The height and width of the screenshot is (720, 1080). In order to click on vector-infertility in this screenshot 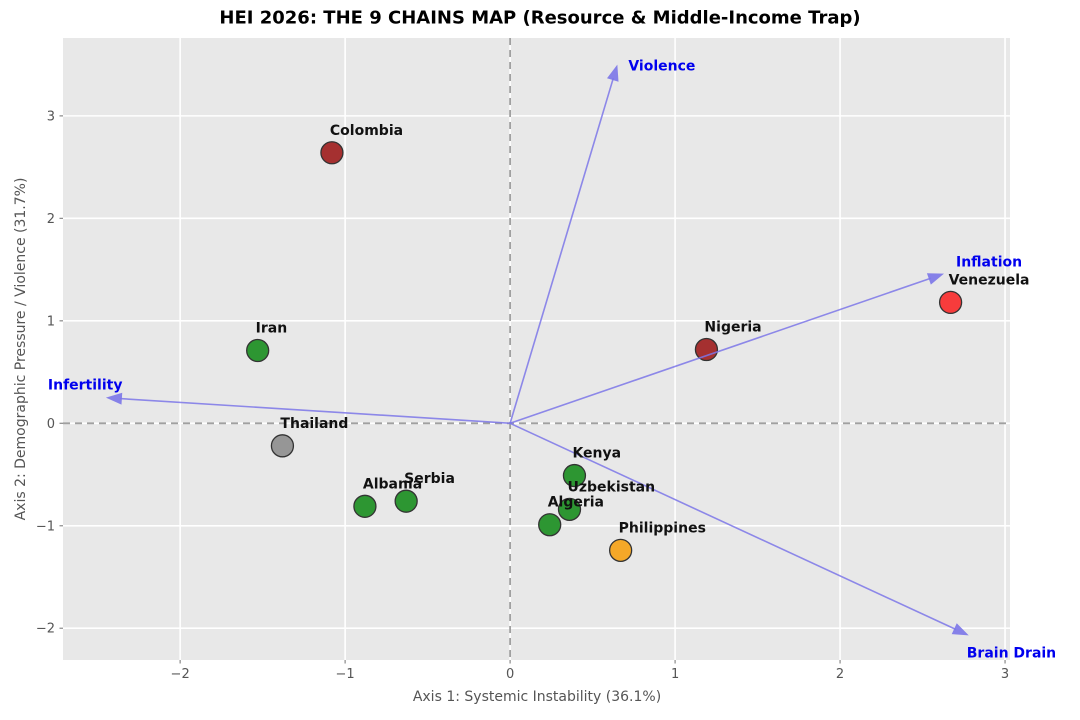, I will do `click(308, 408)`.